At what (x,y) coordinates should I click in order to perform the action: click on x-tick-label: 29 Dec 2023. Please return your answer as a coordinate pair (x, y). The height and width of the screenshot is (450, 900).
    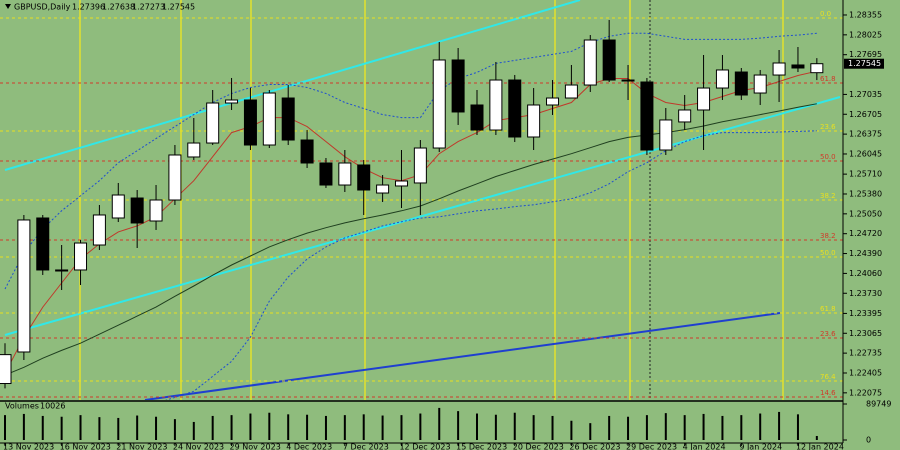
    Looking at the image, I should click on (651, 446).